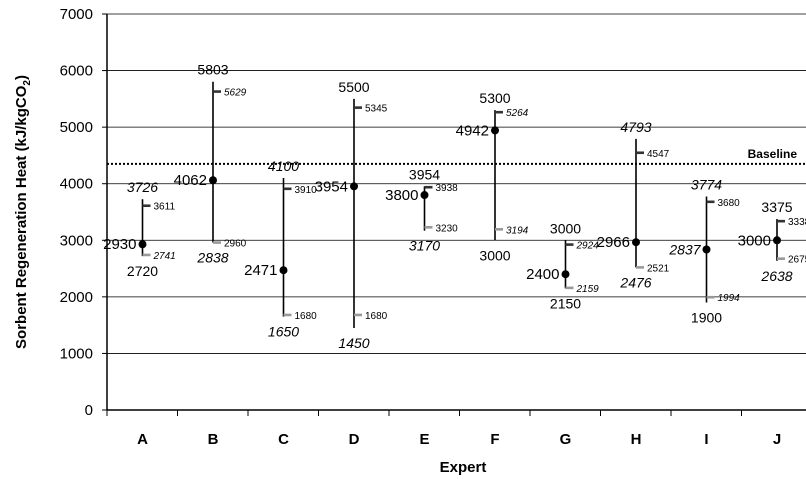 The height and width of the screenshot is (479, 806). I want to click on mean-label-A: 2930, so click(119, 244).